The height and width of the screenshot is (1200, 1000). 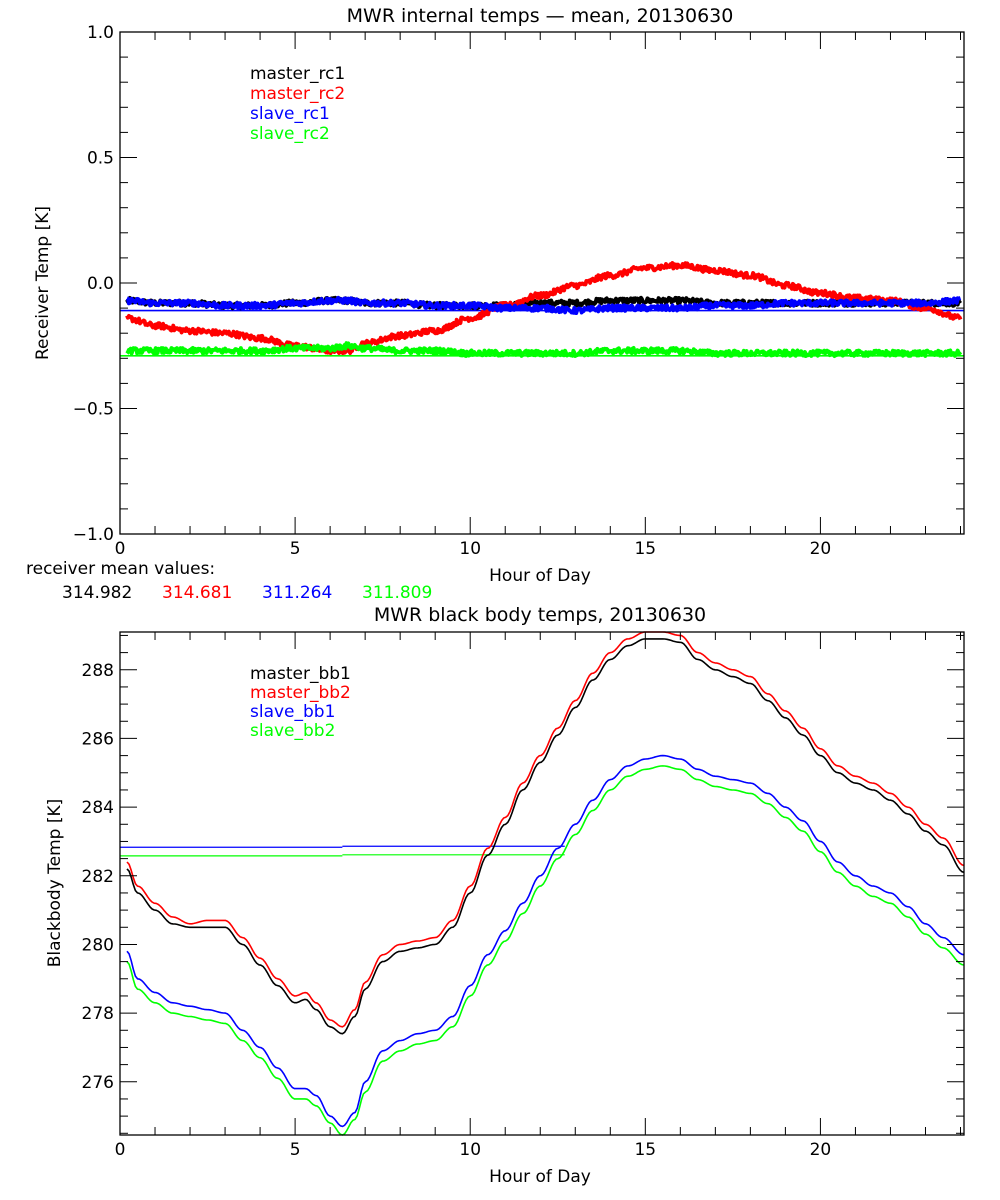 What do you see at coordinates (297, 74) in the screenshot?
I see `legend-item-master_rc1: master_rc1` at bounding box center [297, 74].